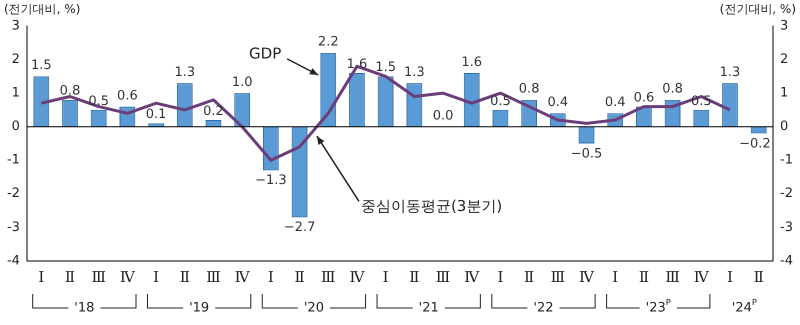  I want to click on y2-tick-label: -2, so click(787, 194).